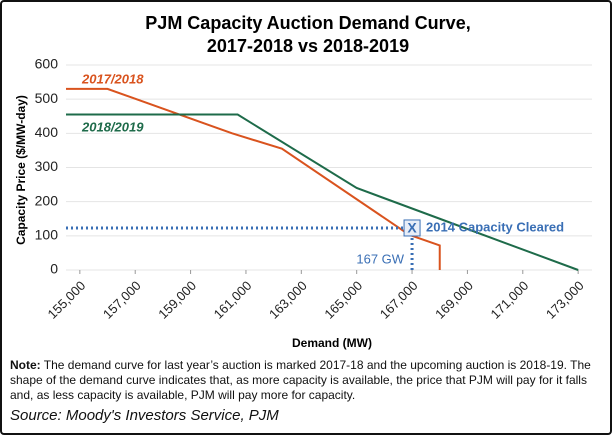 The image size is (612, 435). What do you see at coordinates (307, 23) in the screenshot?
I see `chart-title: PJM Capacity Auction Demand Curve,` at bounding box center [307, 23].